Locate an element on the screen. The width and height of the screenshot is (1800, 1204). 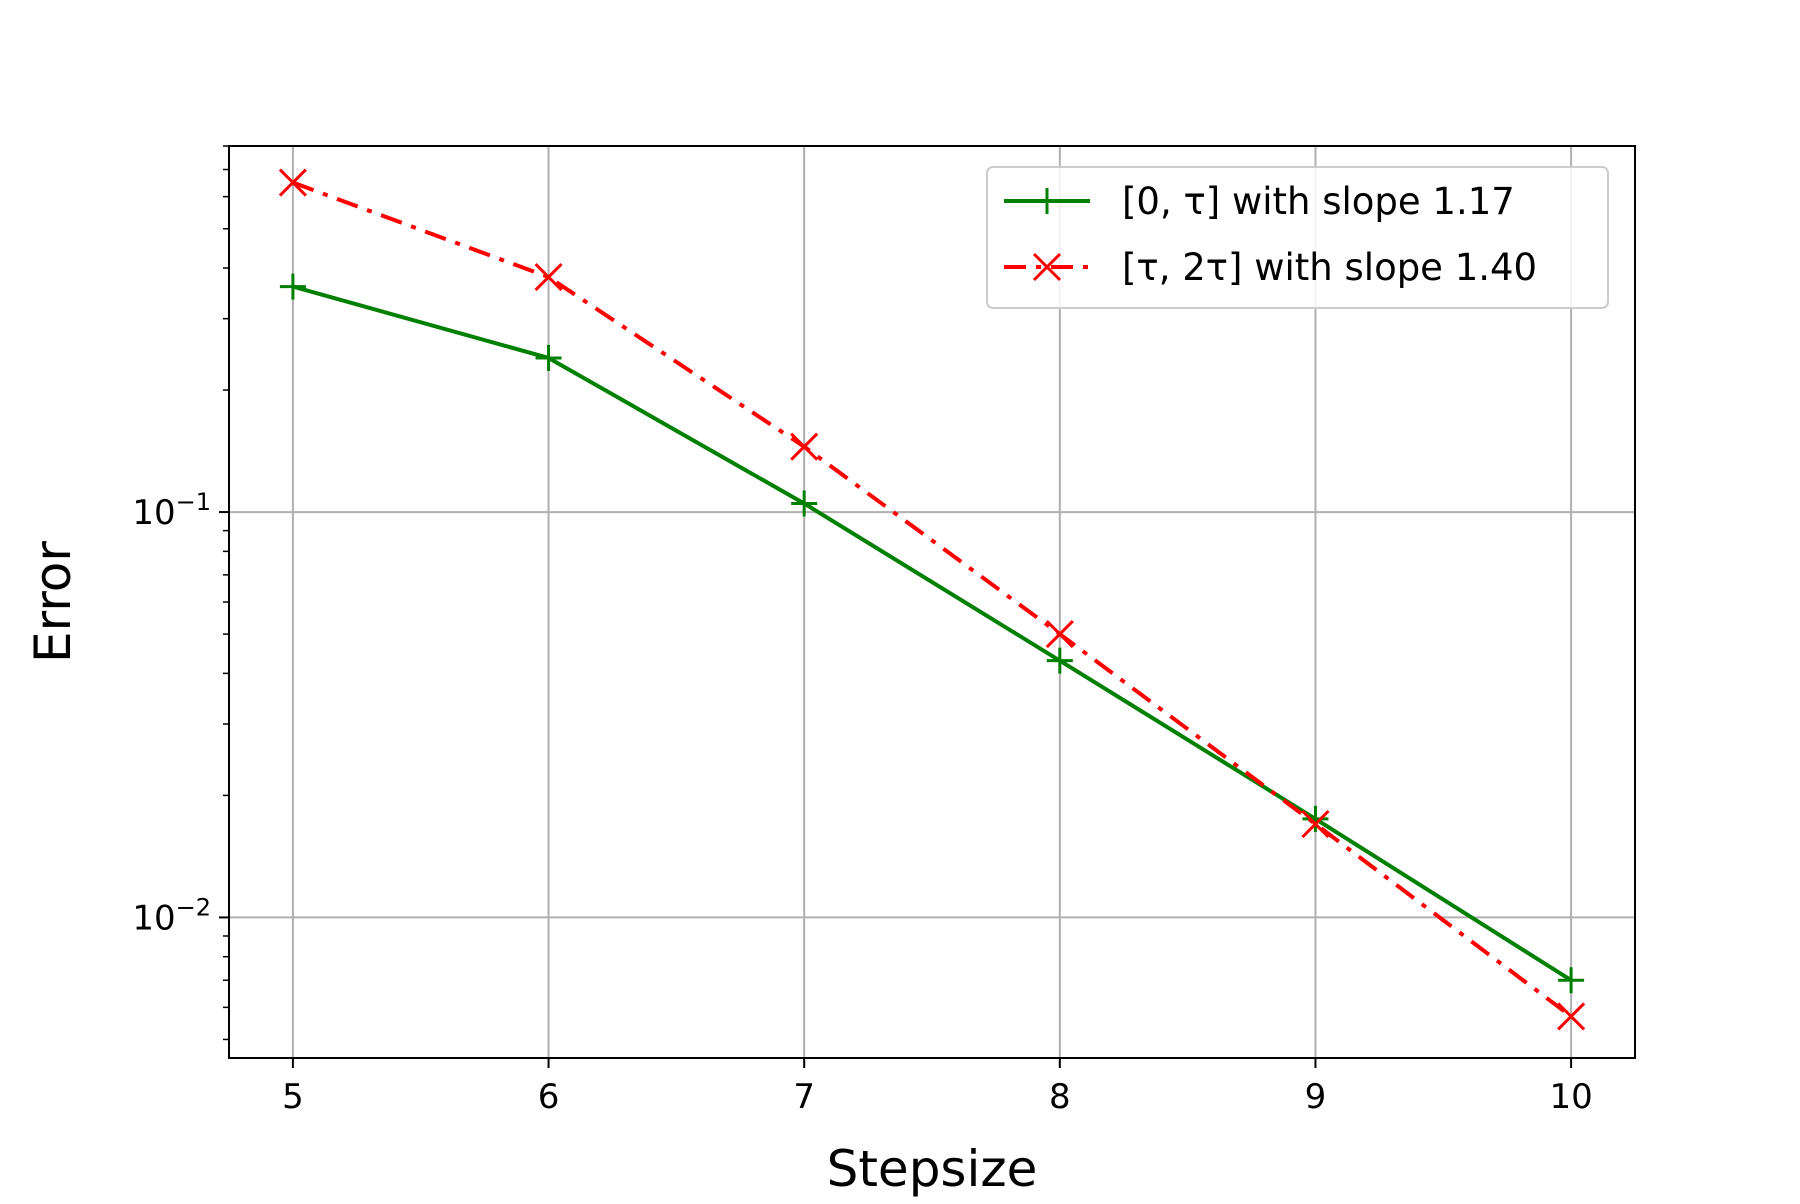
x-tick-label: 10 is located at coordinates (1570, 1097).